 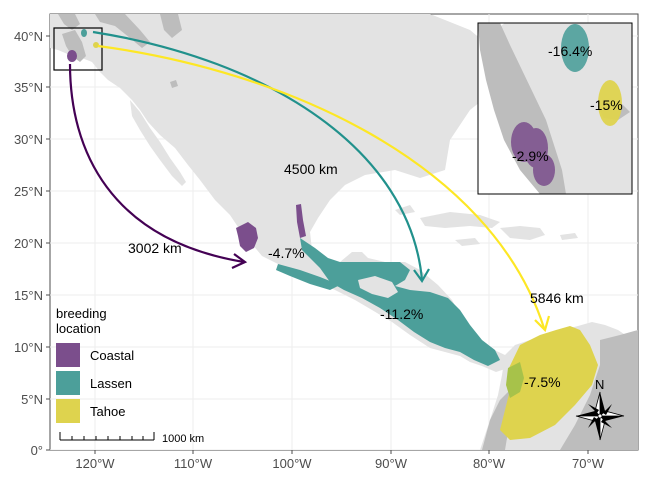 What do you see at coordinates (600, 416) in the screenshot?
I see `north-arrow-compass` at bounding box center [600, 416].